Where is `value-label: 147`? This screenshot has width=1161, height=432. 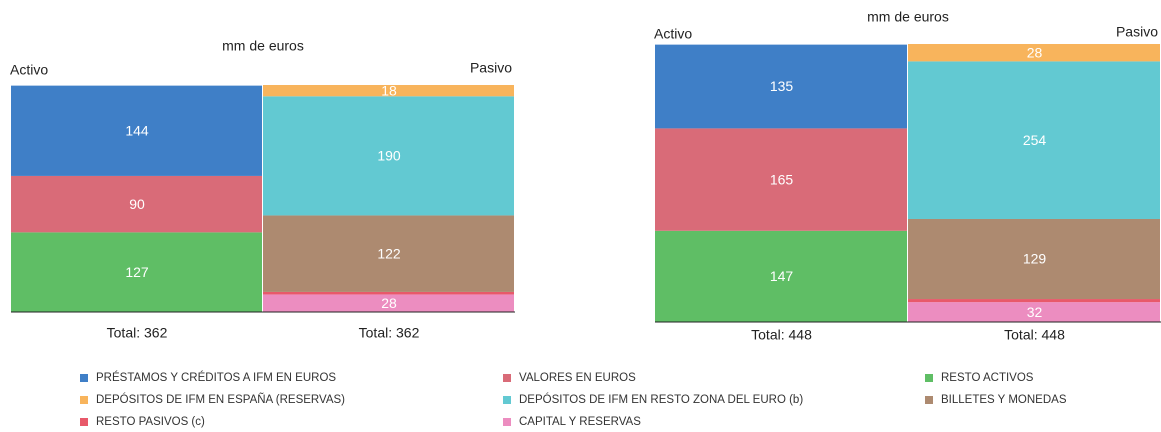 value-label: 147 is located at coordinates (782, 276).